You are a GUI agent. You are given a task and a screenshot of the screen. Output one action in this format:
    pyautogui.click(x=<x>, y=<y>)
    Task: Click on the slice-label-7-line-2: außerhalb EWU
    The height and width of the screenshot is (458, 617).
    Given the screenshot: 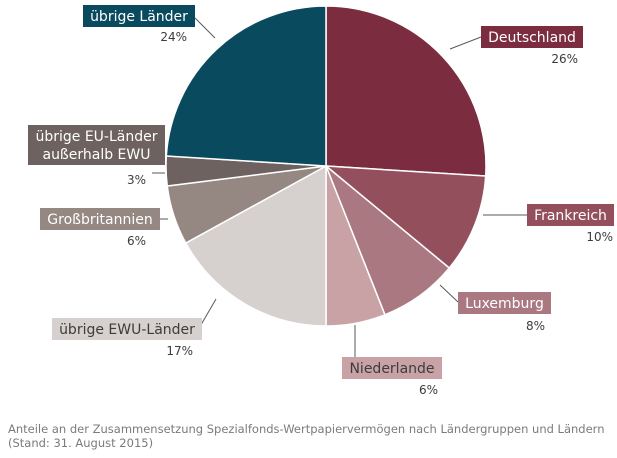 What is the action you would take?
    pyautogui.click(x=96, y=155)
    